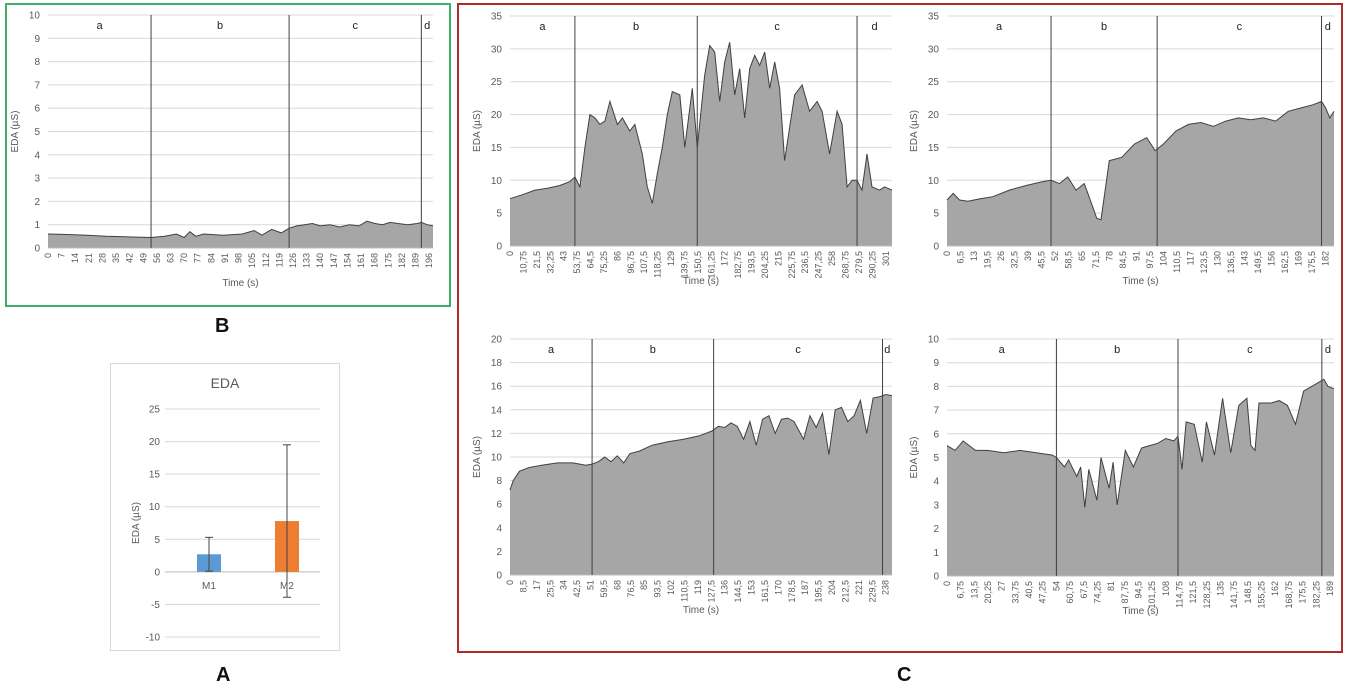  Describe the element at coordinates (429, 260) in the screenshot. I see `x-tick-label: 196` at that location.